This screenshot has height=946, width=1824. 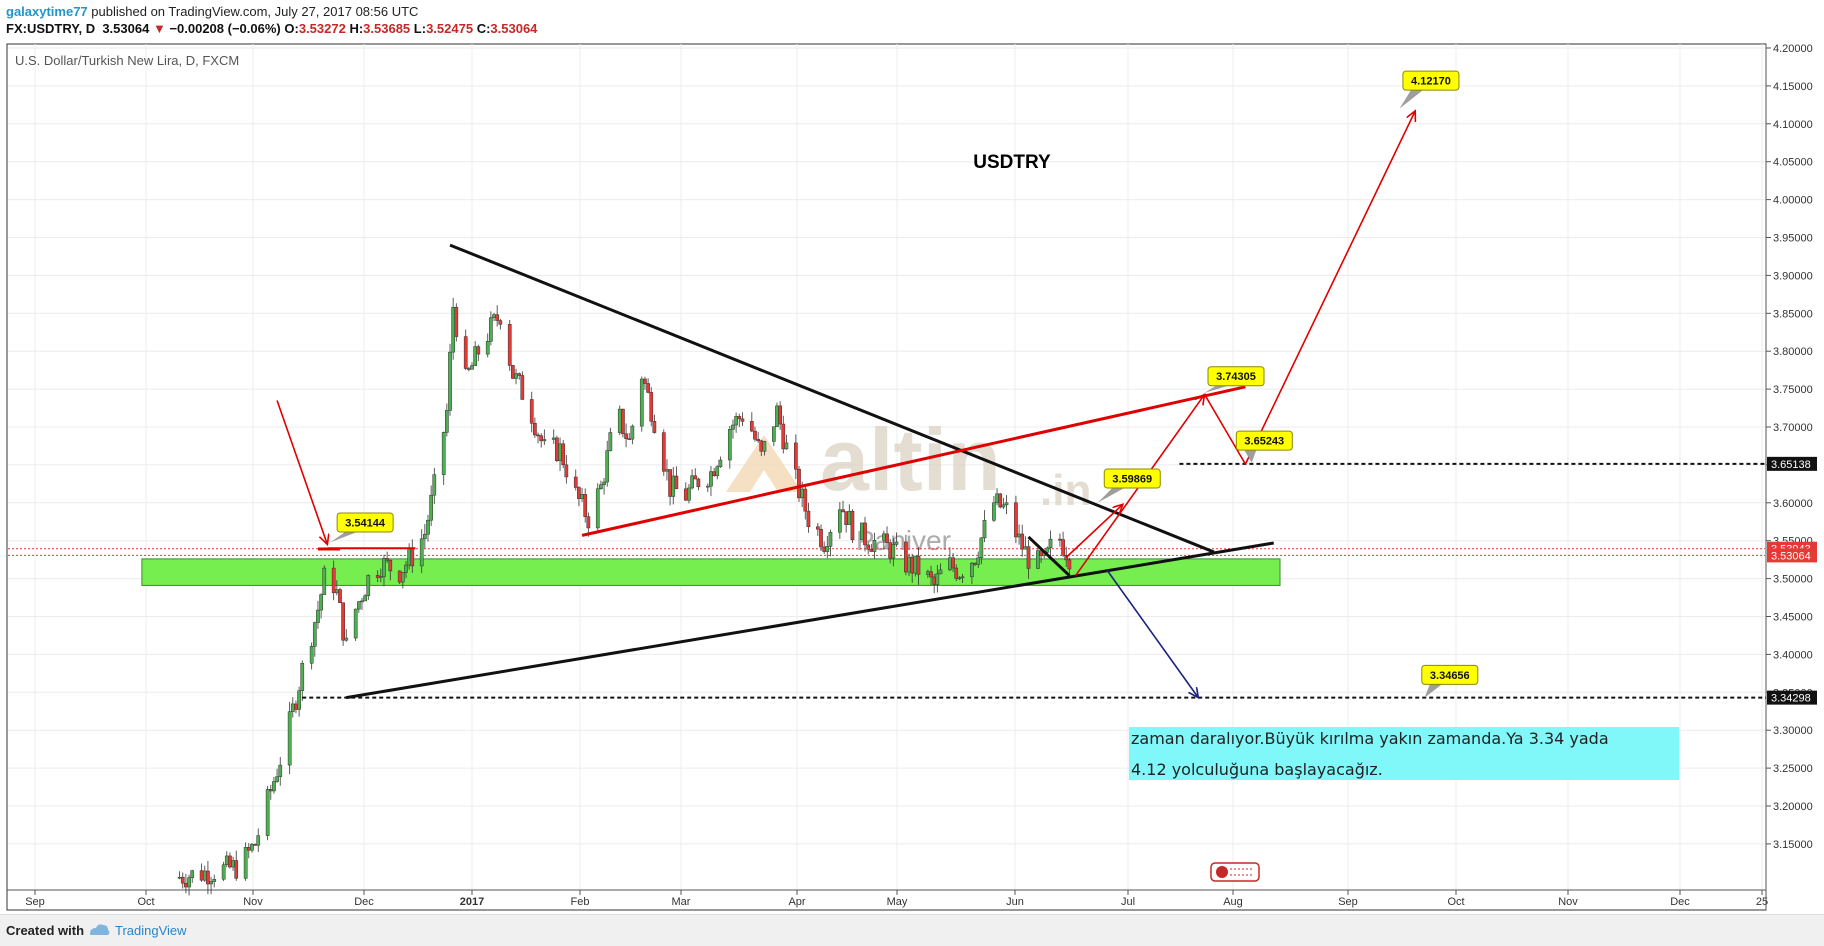 What do you see at coordinates (913, 461) in the screenshot?
I see `trendline-channel` at bounding box center [913, 461].